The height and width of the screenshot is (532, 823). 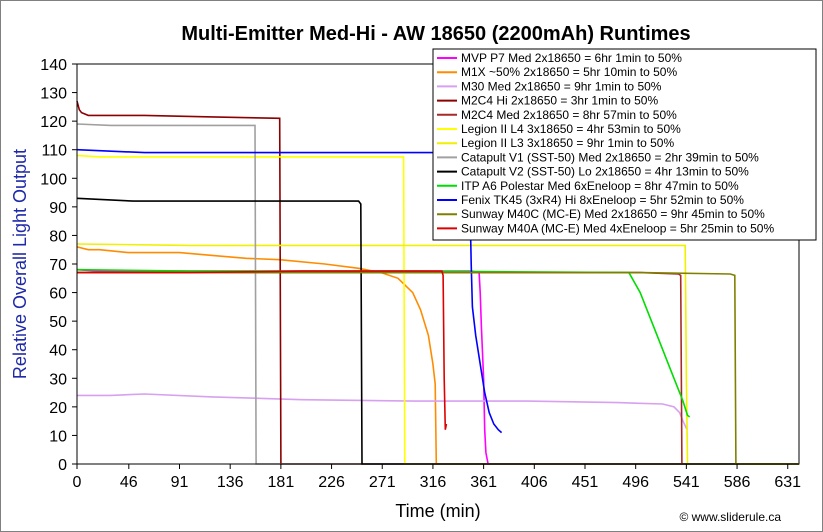 What do you see at coordinates (58, 351) in the screenshot?
I see `y-tick-label-4: 40` at bounding box center [58, 351].